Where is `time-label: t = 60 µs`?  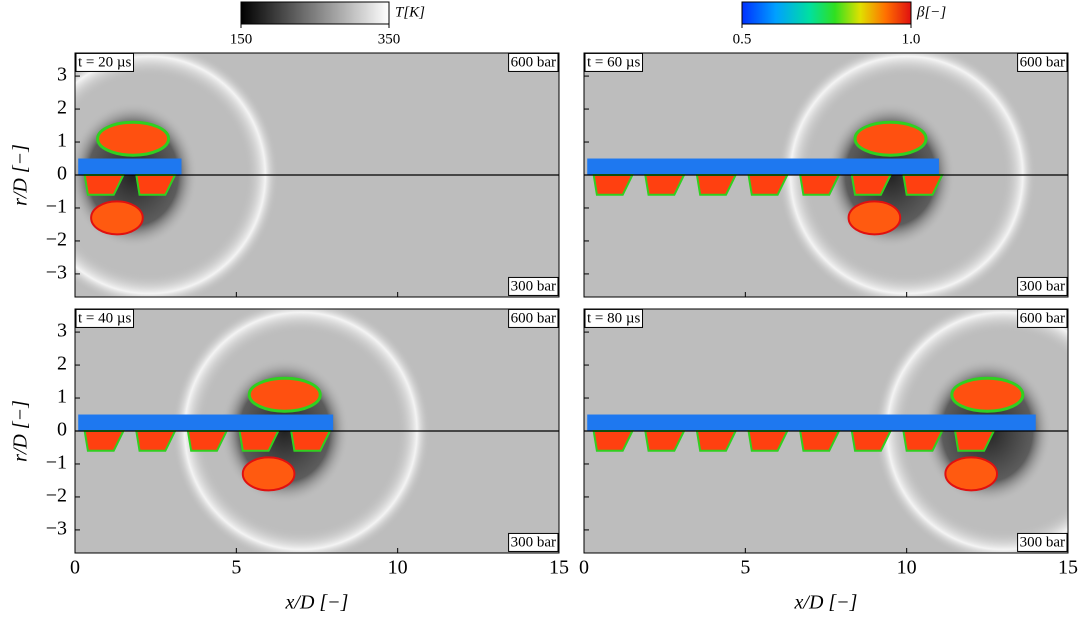 time-label: t = 60 µs is located at coordinates (614, 62).